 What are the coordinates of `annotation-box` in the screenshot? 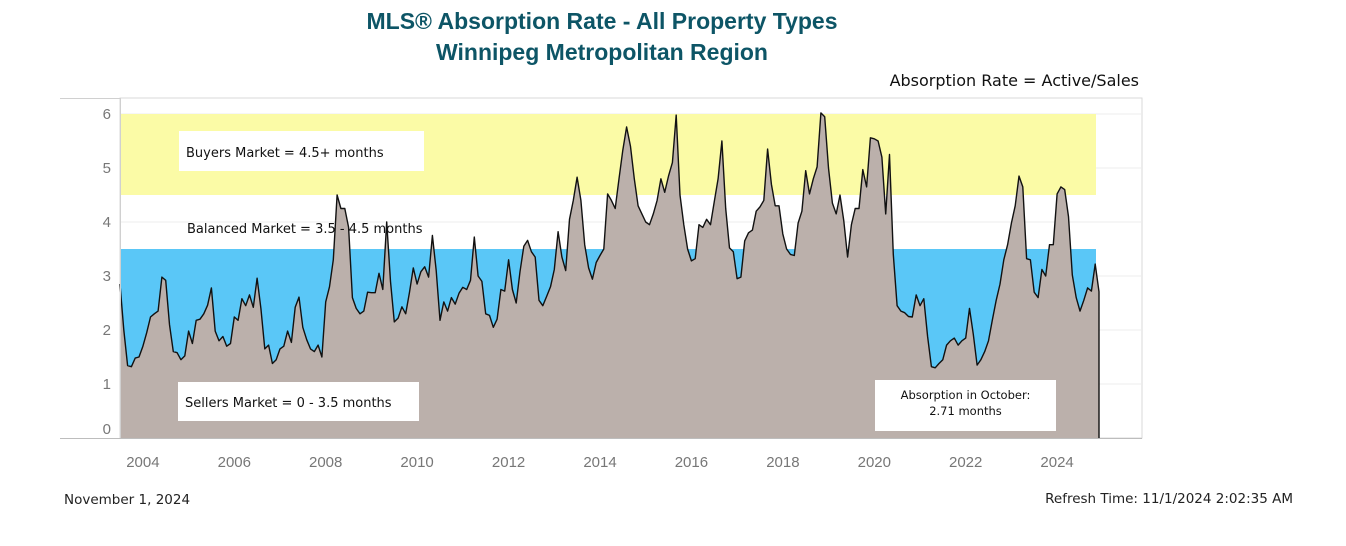 It's located at (965, 405).